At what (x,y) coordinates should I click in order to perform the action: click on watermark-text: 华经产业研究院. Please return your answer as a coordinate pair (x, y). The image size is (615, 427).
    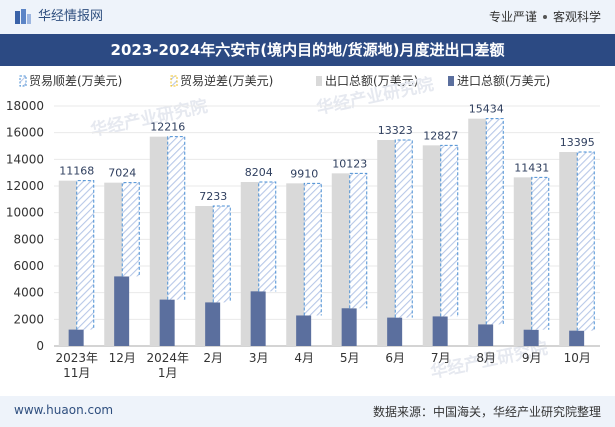
    Looking at the image, I should click on (149, 118).